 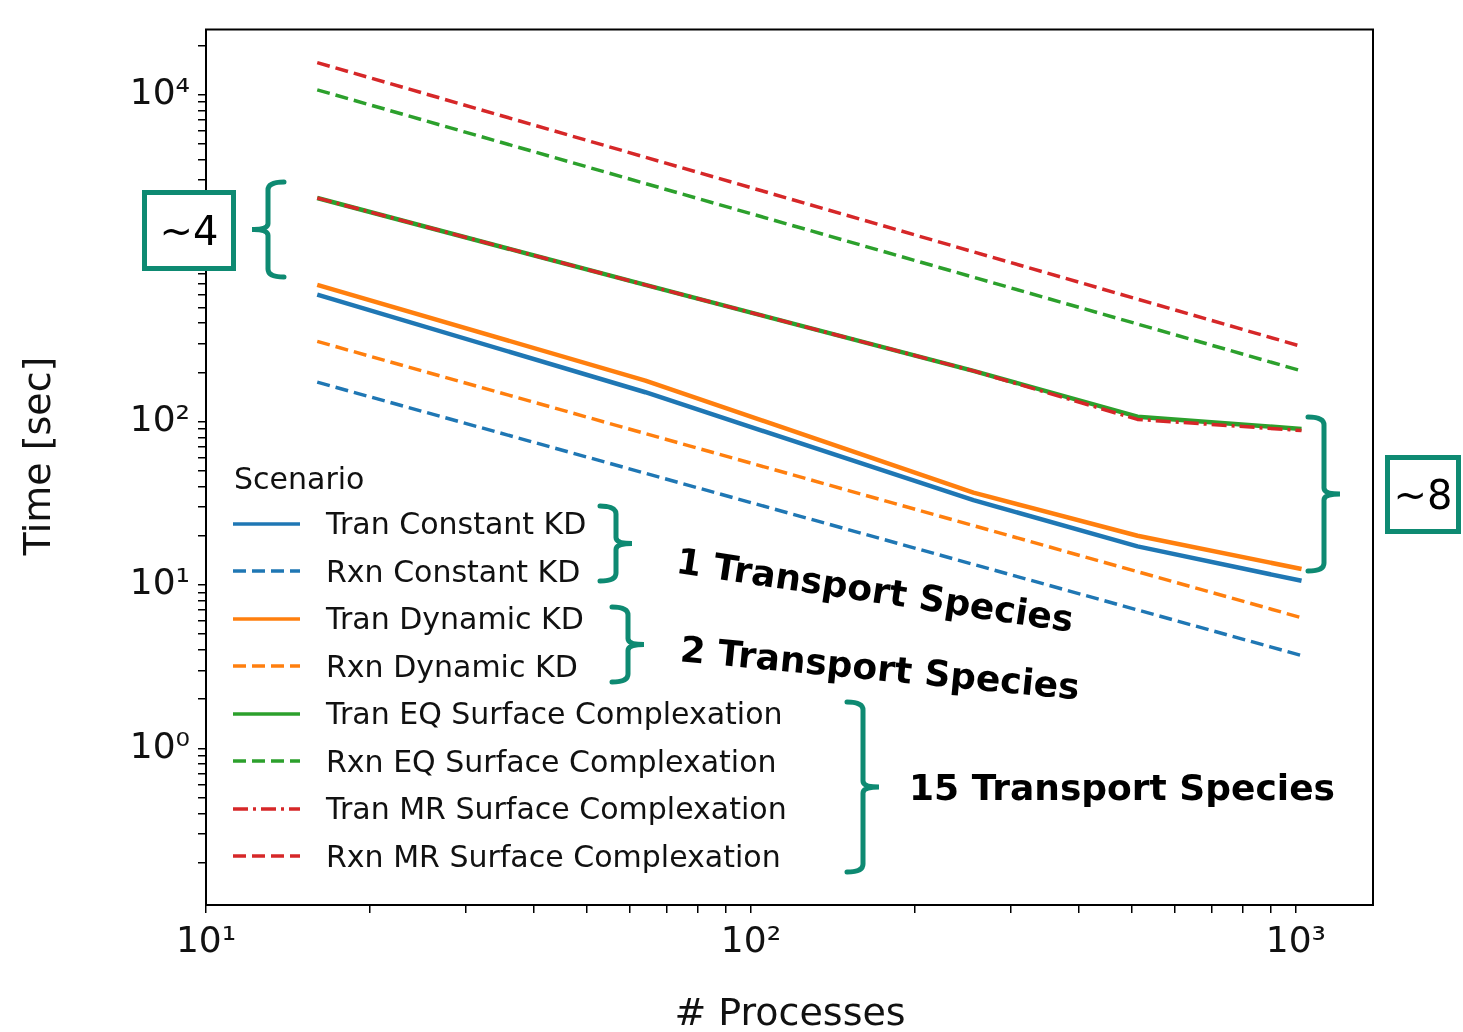 What do you see at coordinates (1423, 494) in the screenshot?
I see `text: ~8` at bounding box center [1423, 494].